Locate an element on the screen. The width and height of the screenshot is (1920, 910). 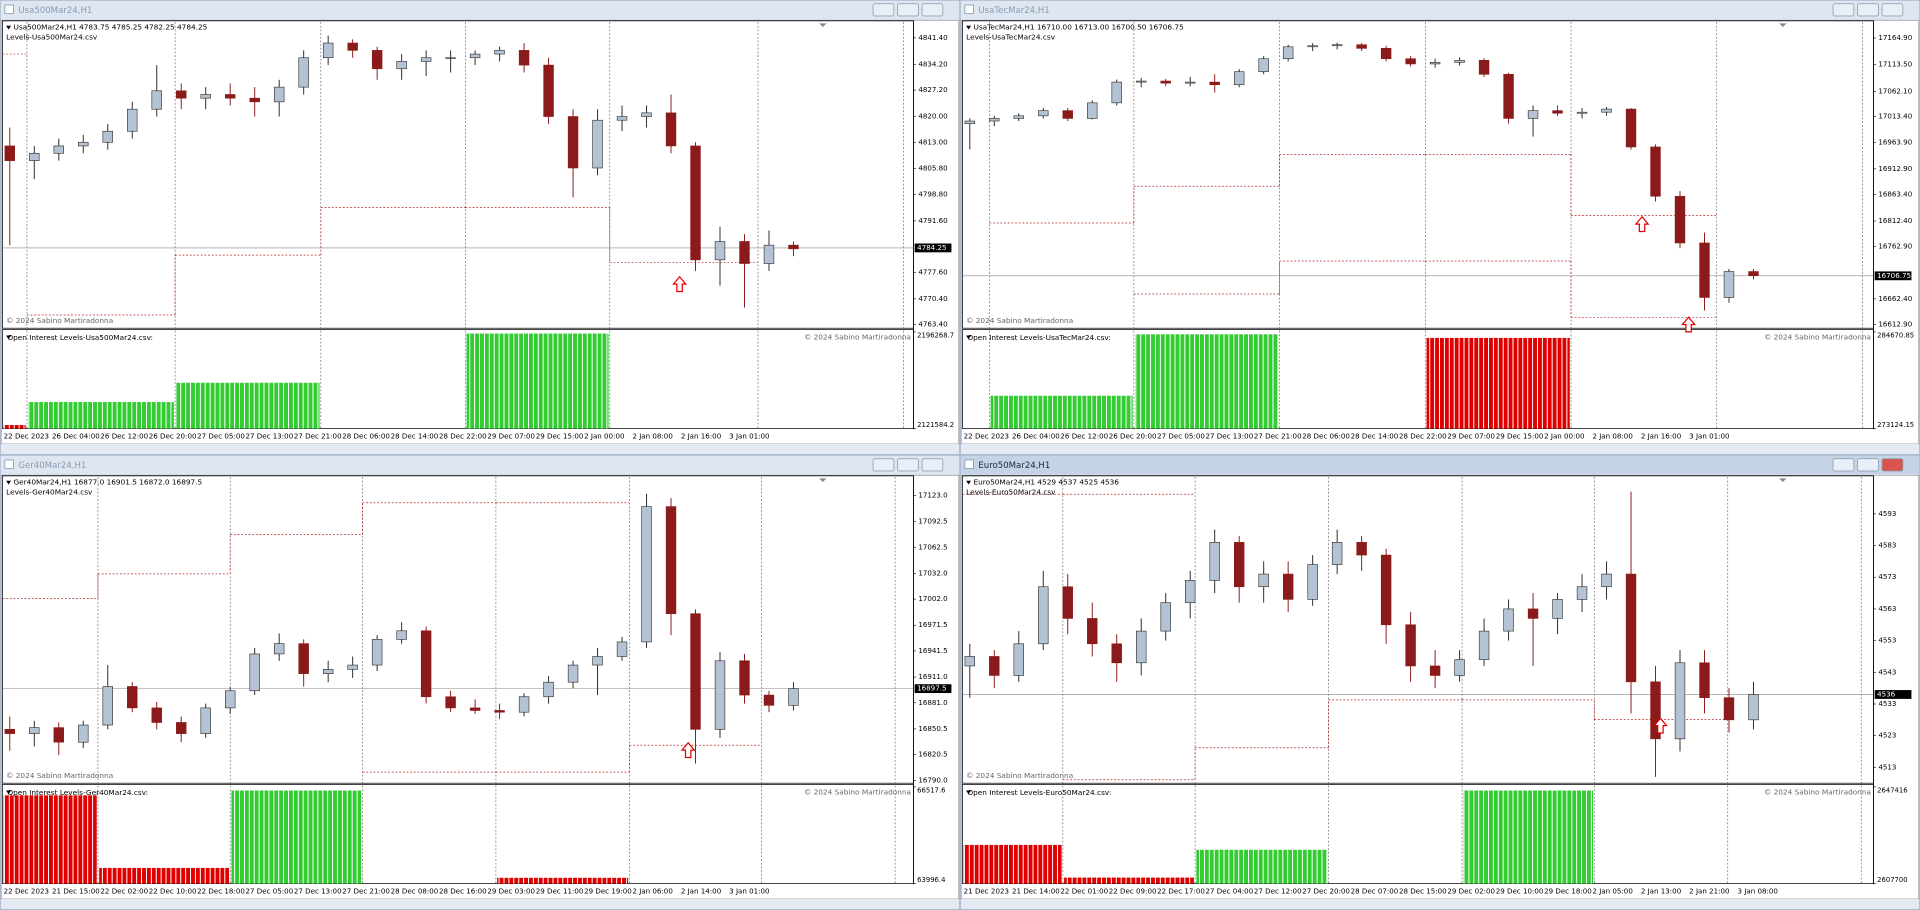
copyright: © 2024 Sabino Martiradonna is located at coordinates (59, 775).